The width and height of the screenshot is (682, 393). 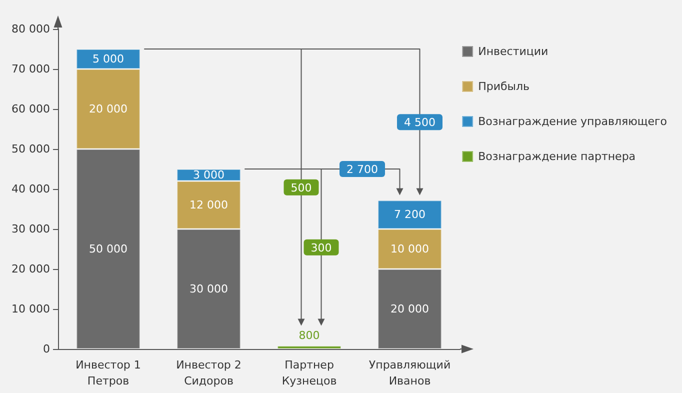 I want to click on annotation: 2 700, so click(x=362, y=169).